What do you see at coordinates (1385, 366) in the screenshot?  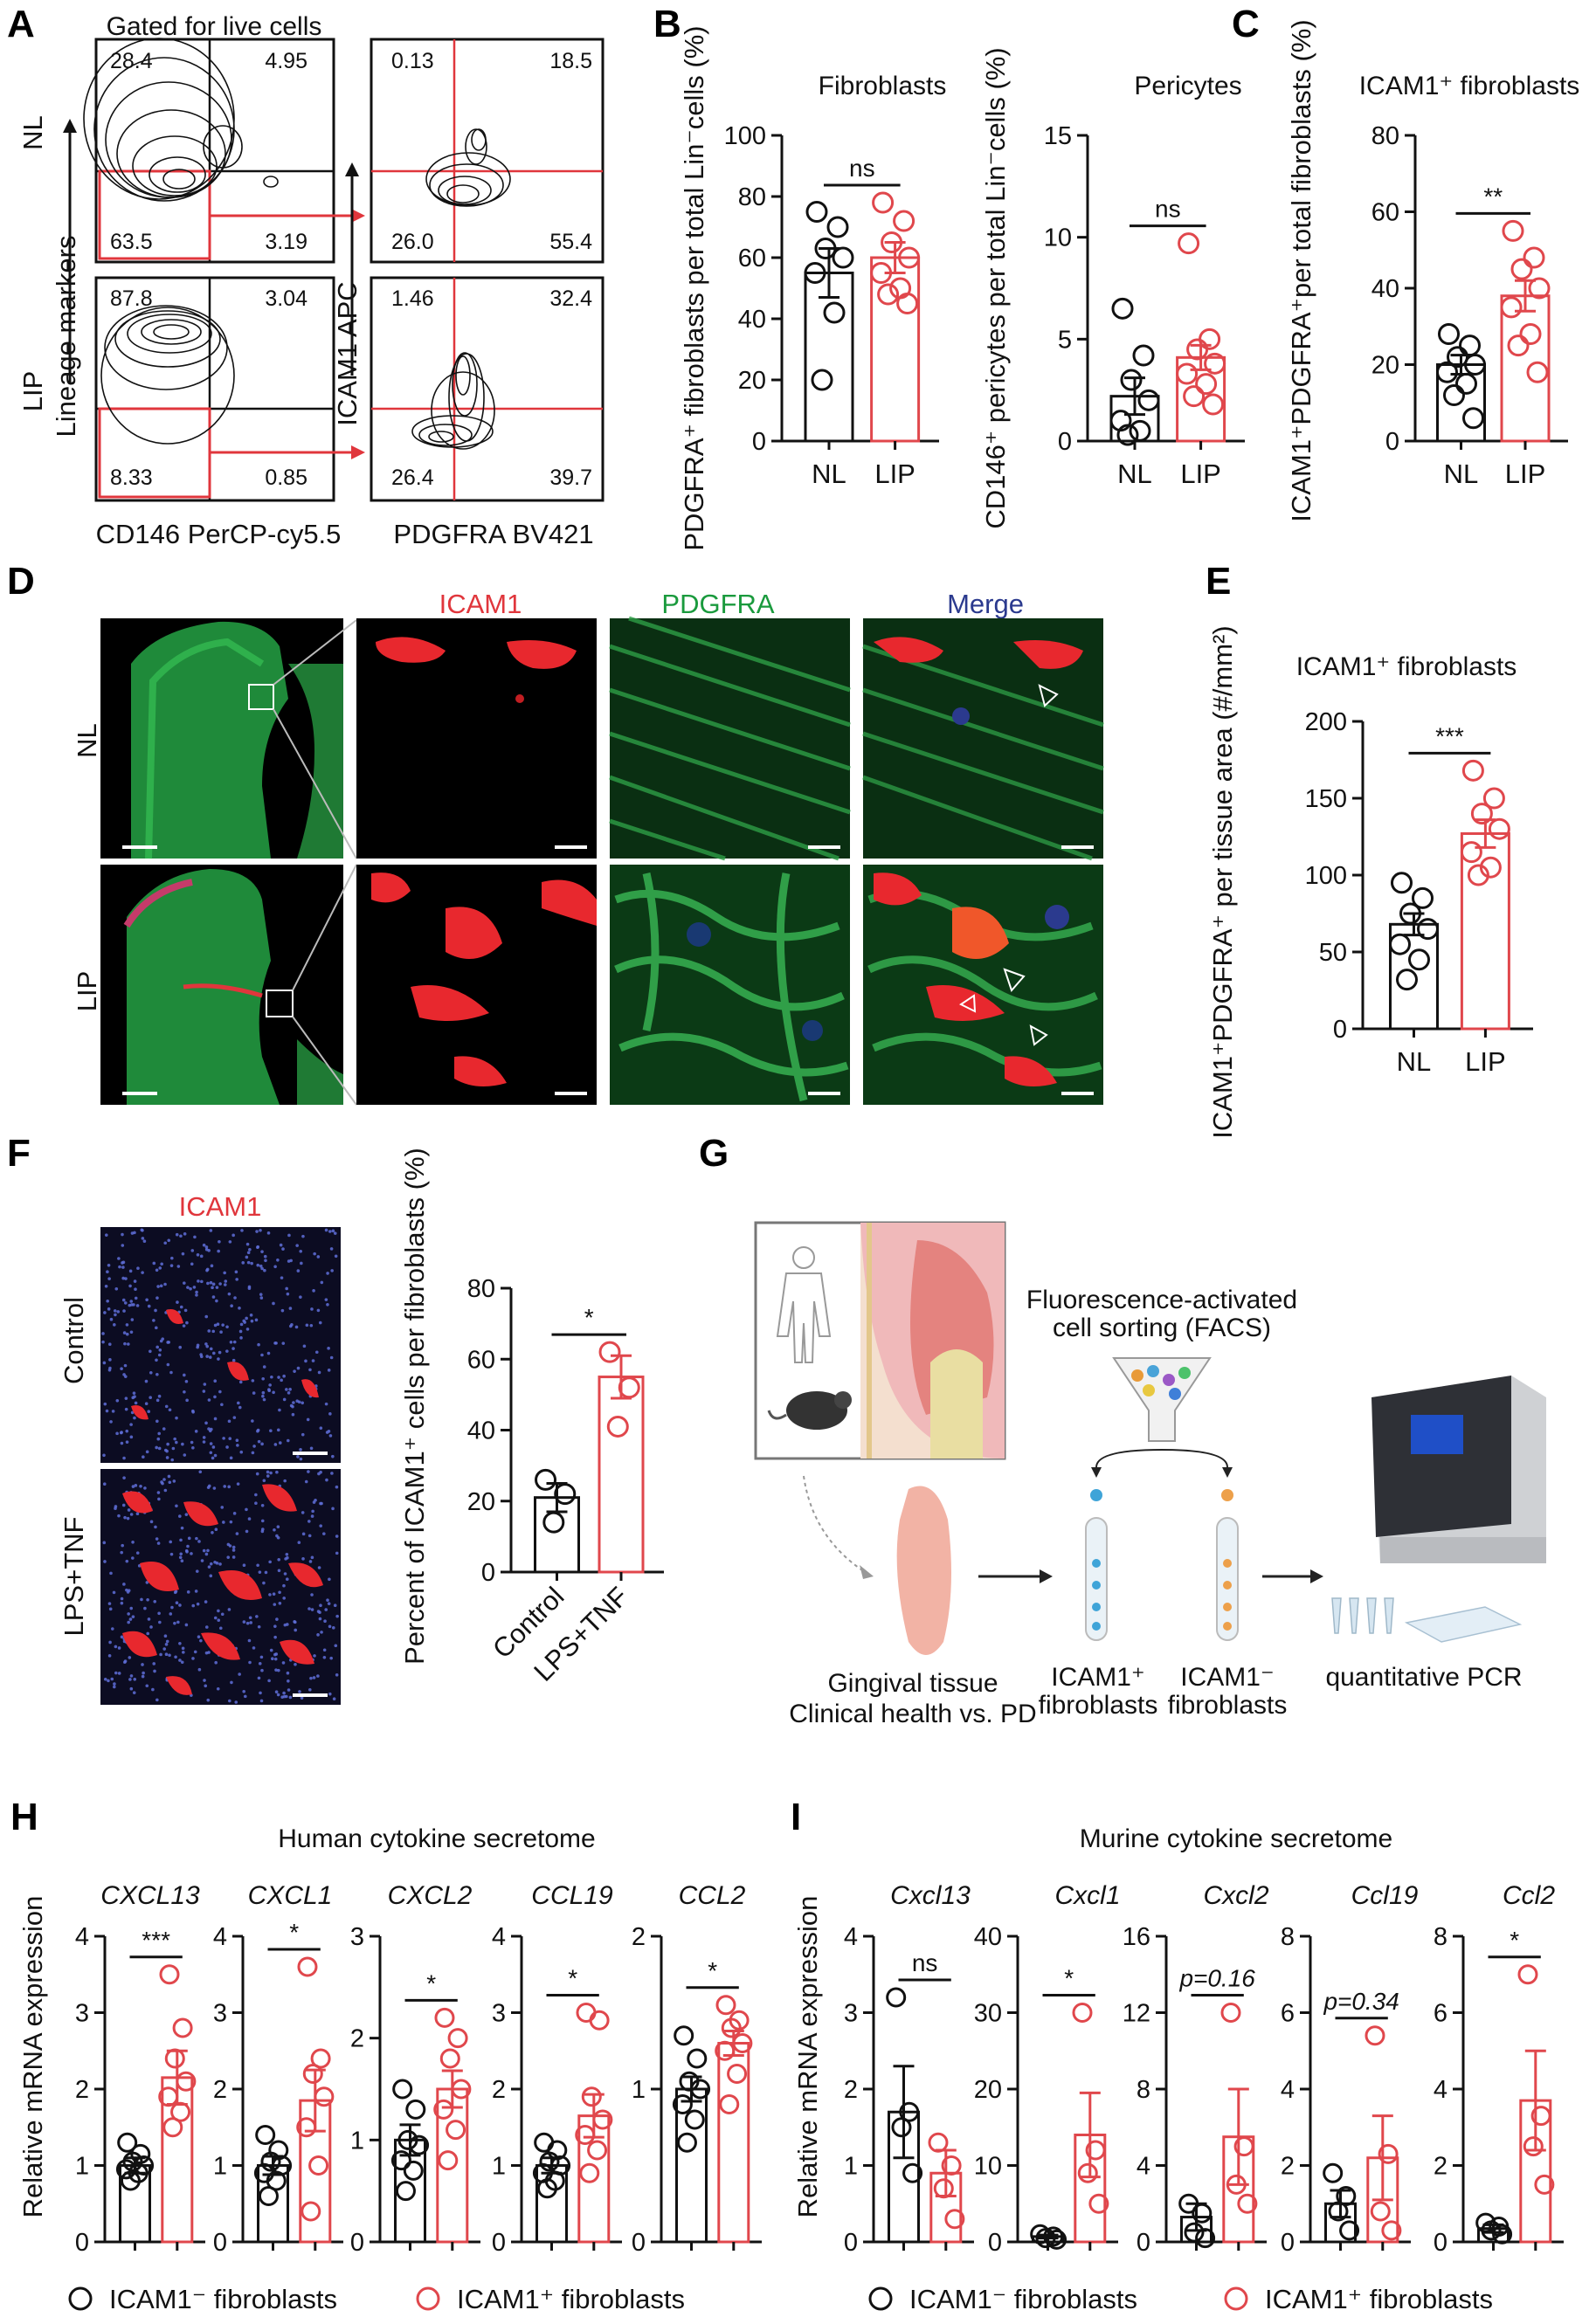 I see `y-tick-label: 20` at bounding box center [1385, 366].